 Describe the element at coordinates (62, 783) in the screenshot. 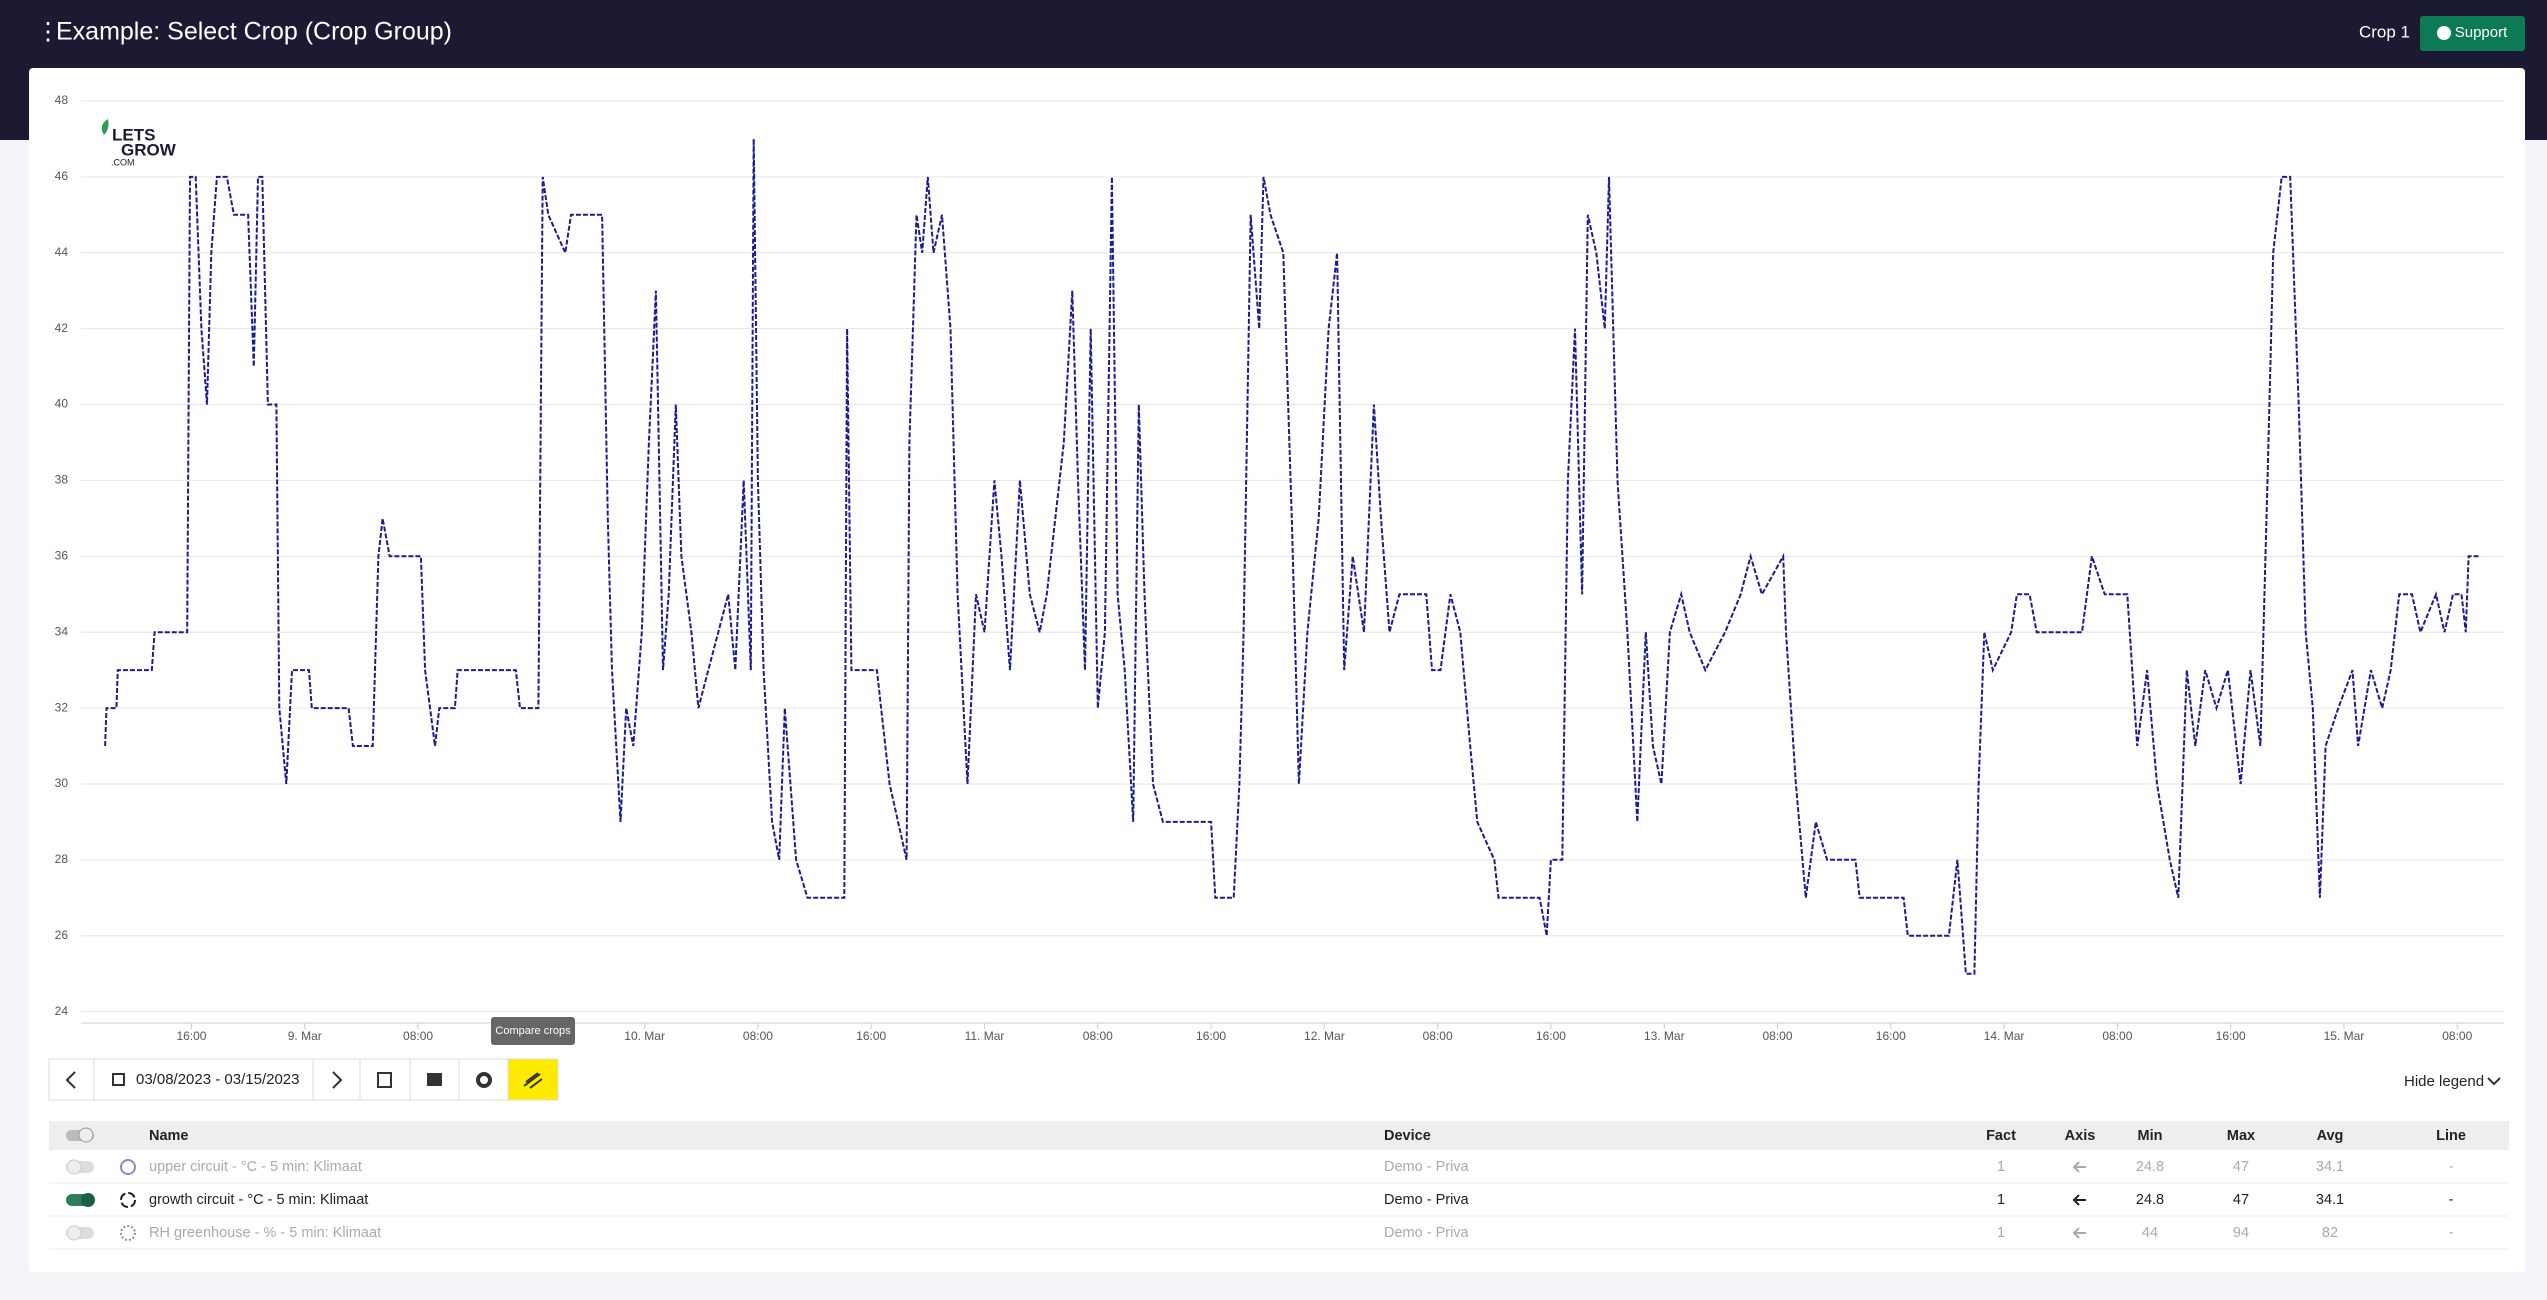

I see `y-tick-label: 30` at that location.